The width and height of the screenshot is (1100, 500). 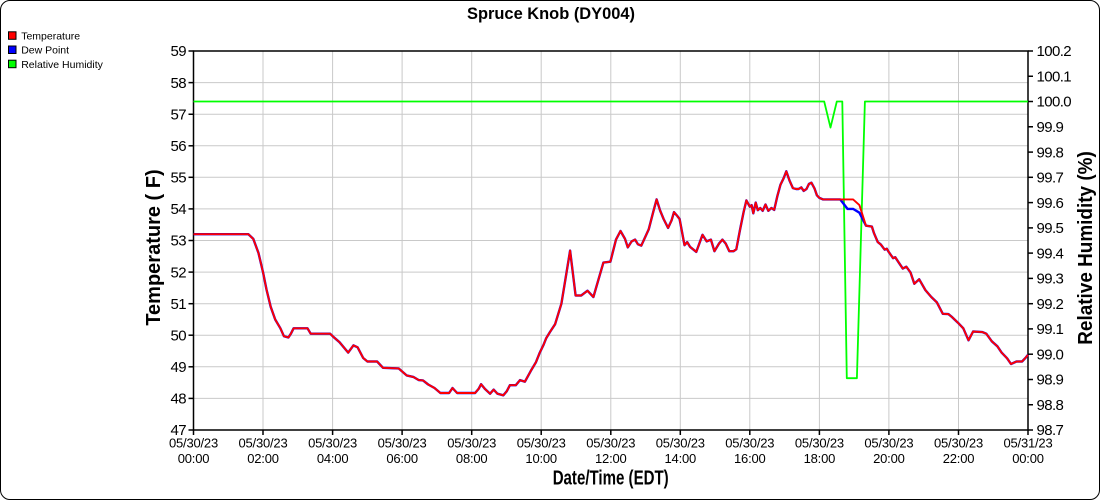 I want to click on svg-text: Relative Humidity, so click(x=62, y=65).